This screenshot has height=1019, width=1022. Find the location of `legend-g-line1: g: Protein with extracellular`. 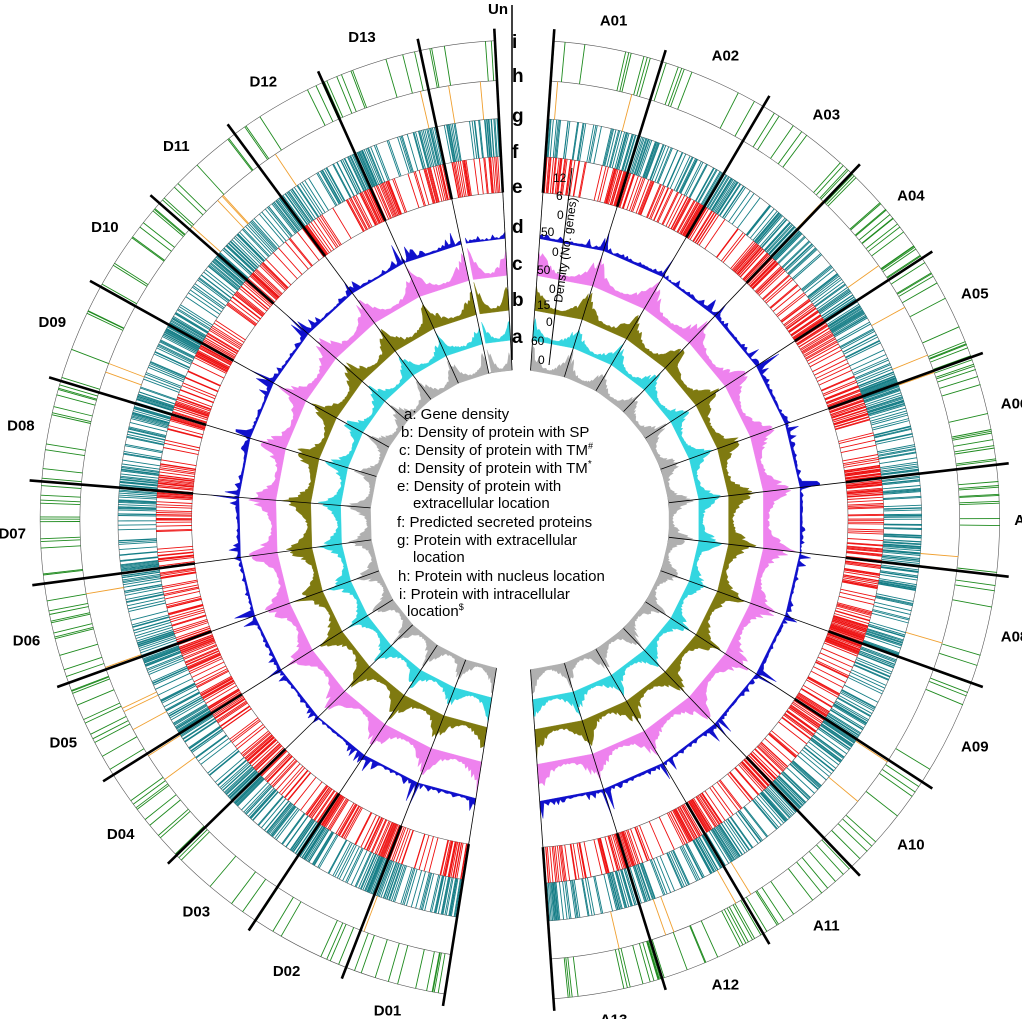

legend-g-line1: g: Protein with extracellular is located at coordinates (487, 540).